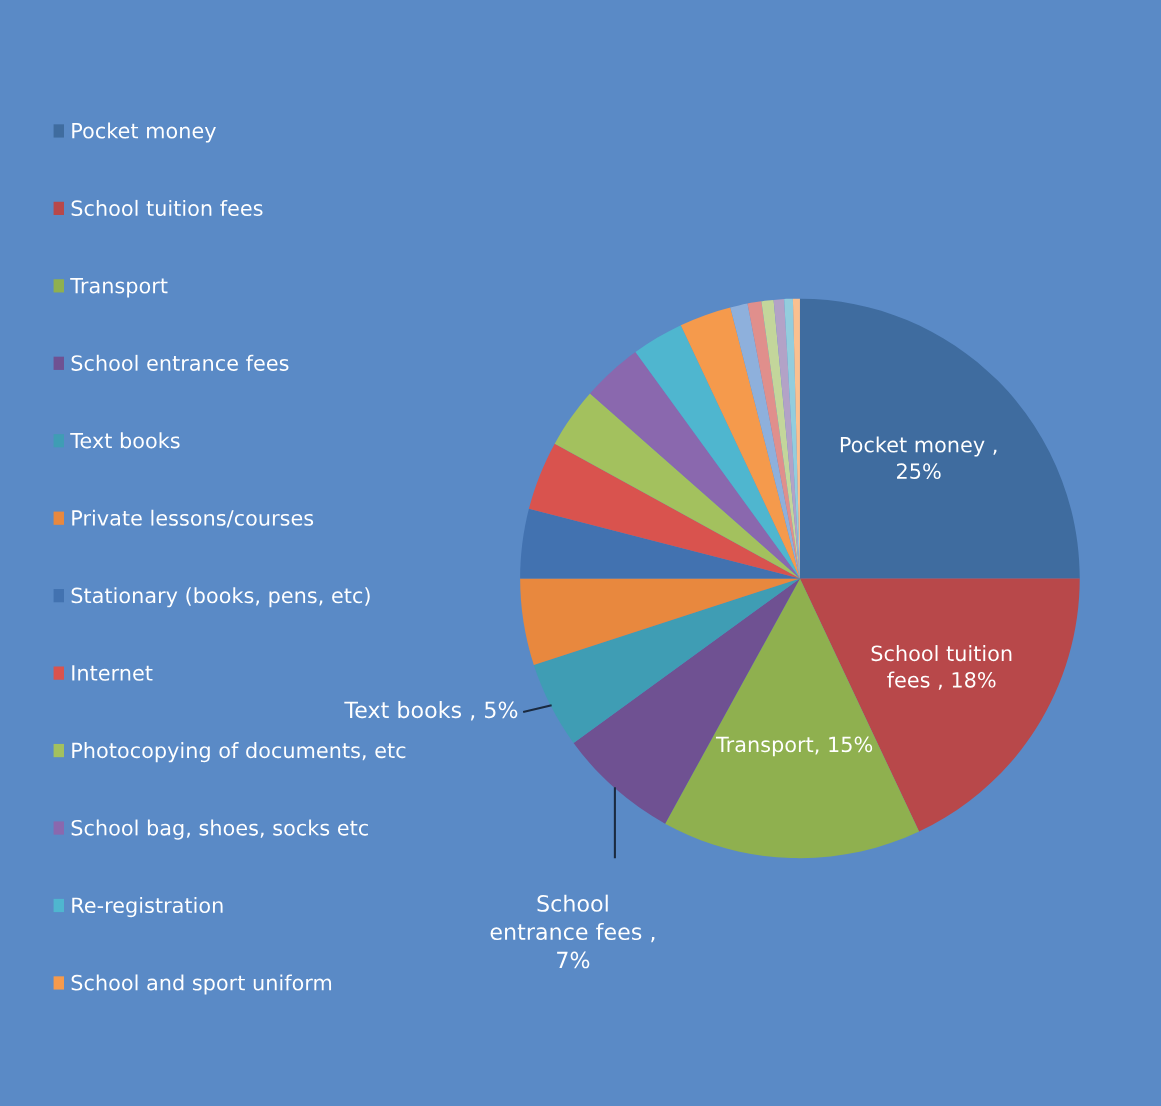 This screenshot has height=1106, width=1161. What do you see at coordinates (119, 288) in the screenshot?
I see `legend-label: Transport` at bounding box center [119, 288].